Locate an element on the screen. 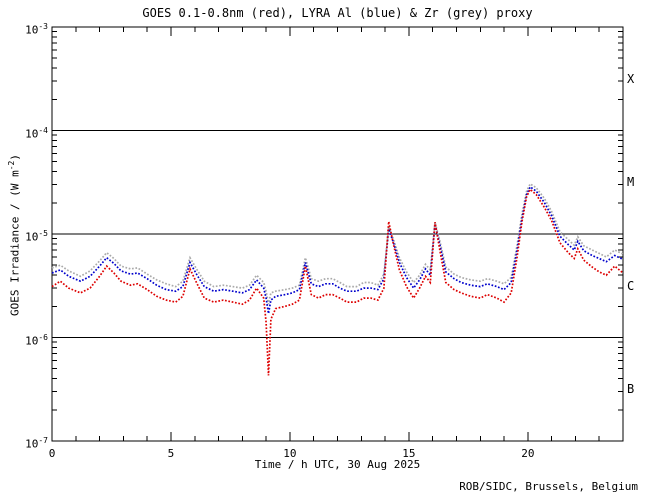 The width and height of the screenshot is (650, 500). y-tick-label: 10⁻⁷ is located at coordinates (36, 443).